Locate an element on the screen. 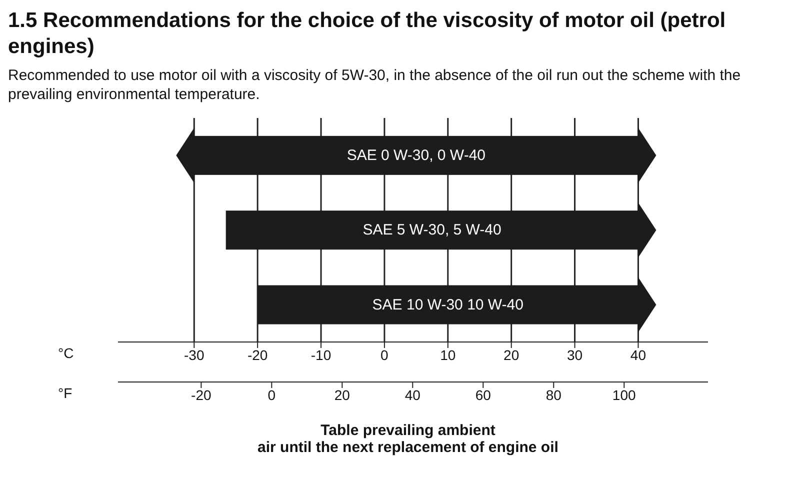 The image size is (810, 491). y-tick-label: SAE 0 W-30, 0 W-40 is located at coordinates (416, 155).